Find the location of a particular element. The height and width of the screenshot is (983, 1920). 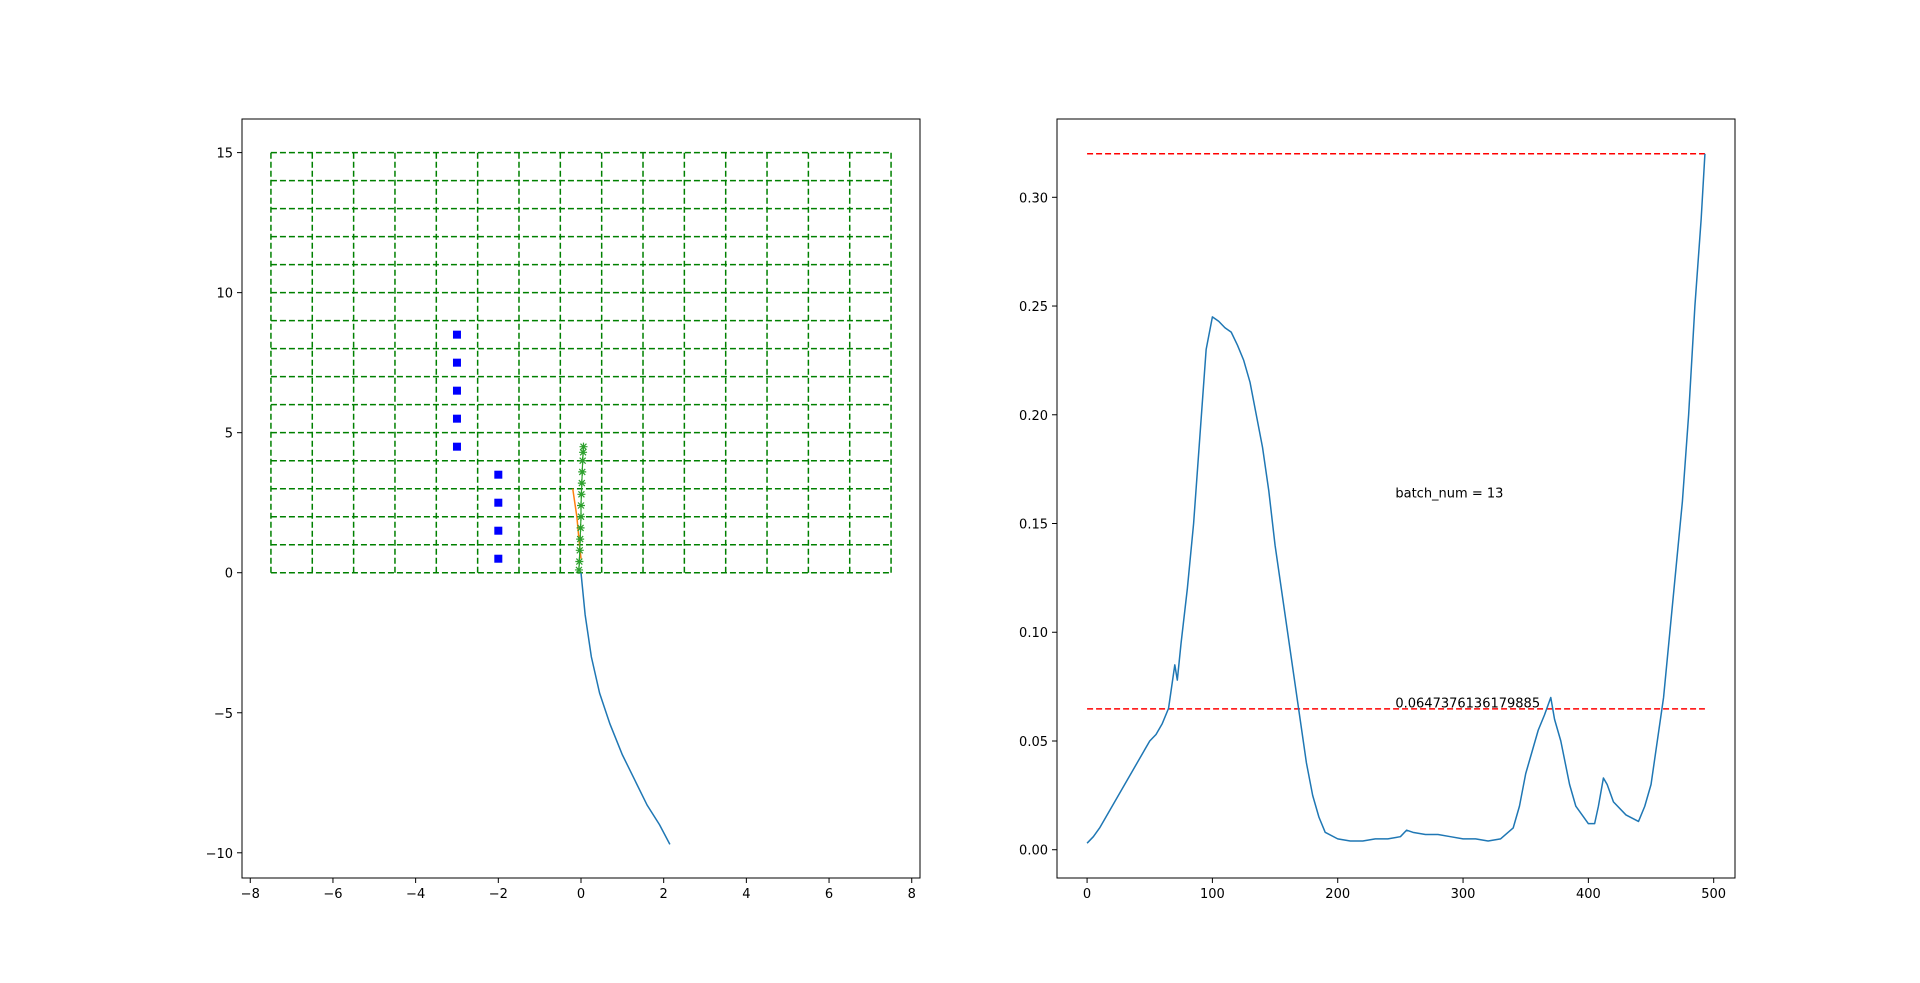

left-x-tick-label: 8 is located at coordinates (912, 894).